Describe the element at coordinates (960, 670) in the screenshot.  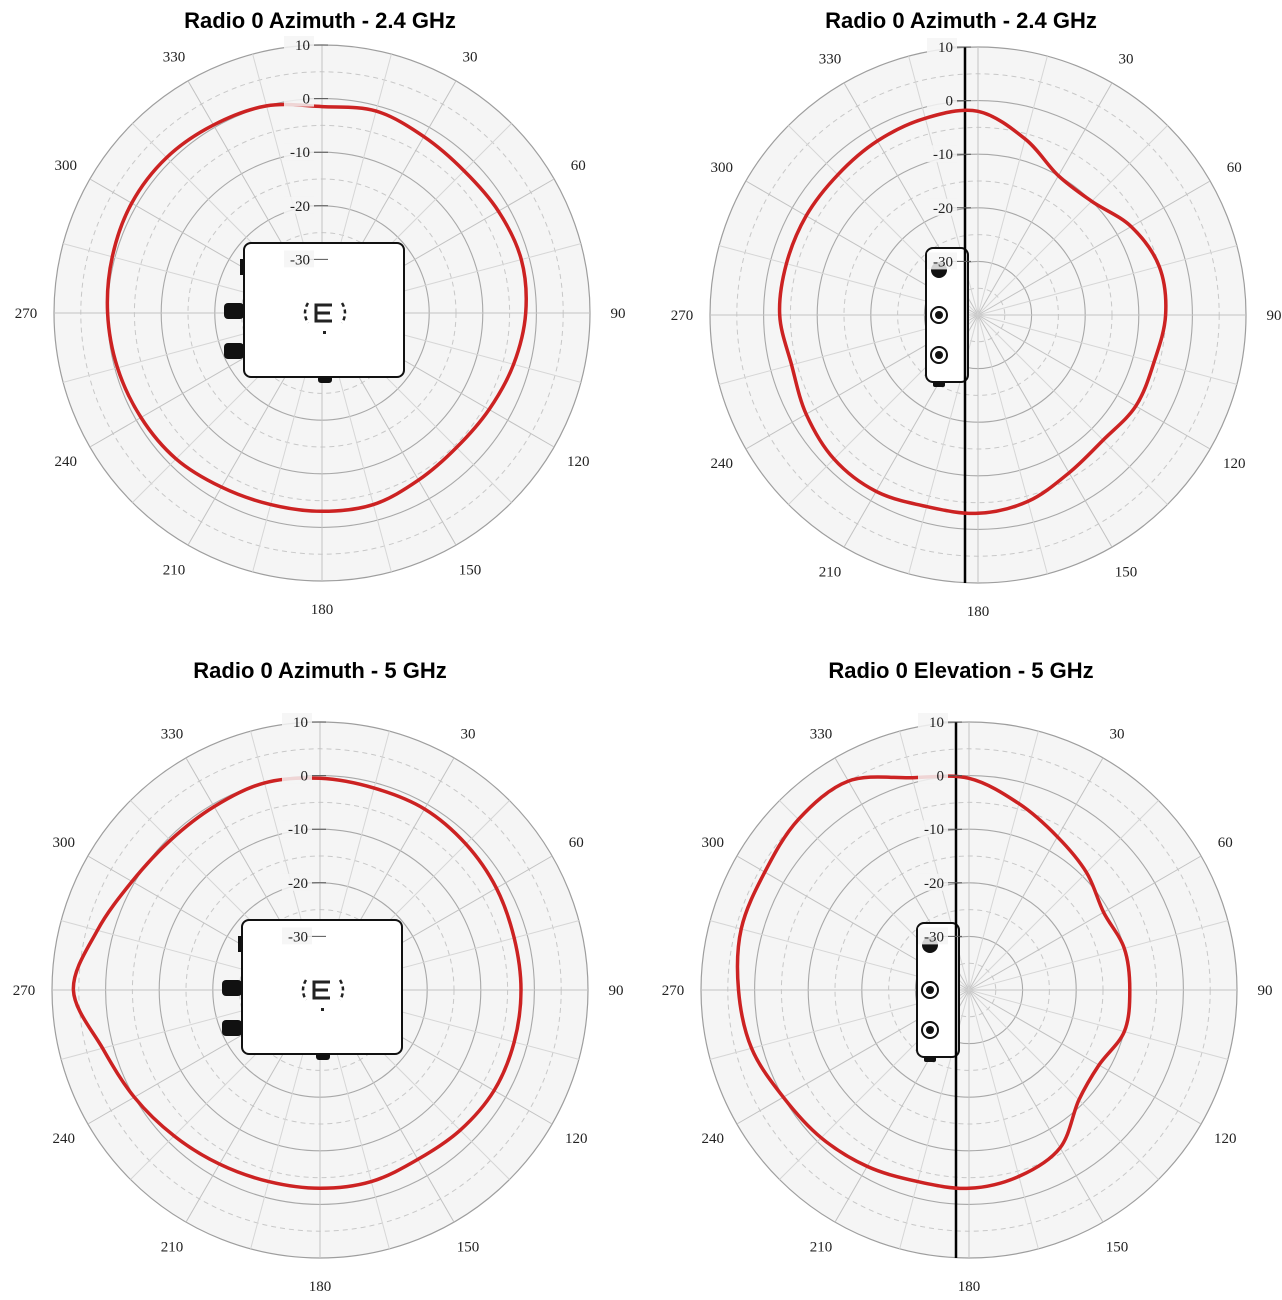
I see `chart-title: Radio 0 Elevation - 5 GHz` at that location.